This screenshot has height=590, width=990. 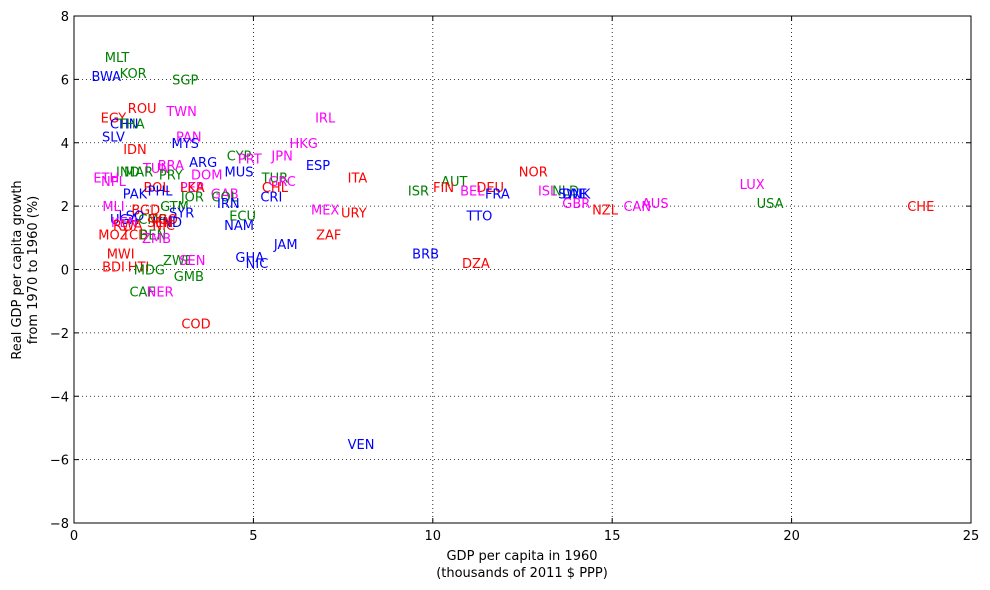 I want to click on data-point-label-nic: NIC, so click(x=257, y=264).